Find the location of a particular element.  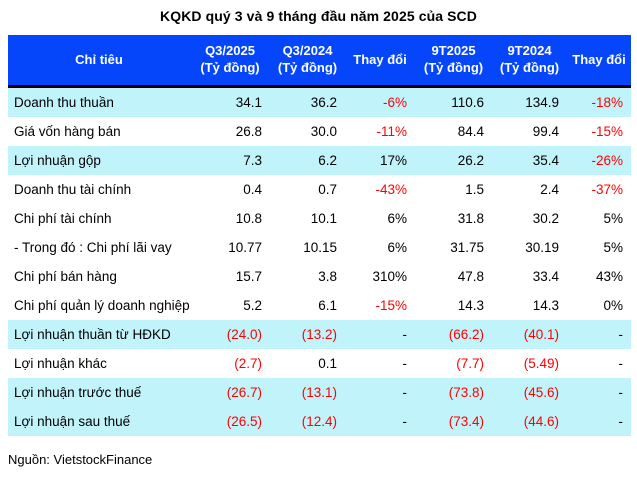

row-label: Chi phí tài chính is located at coordinates (63, 218).